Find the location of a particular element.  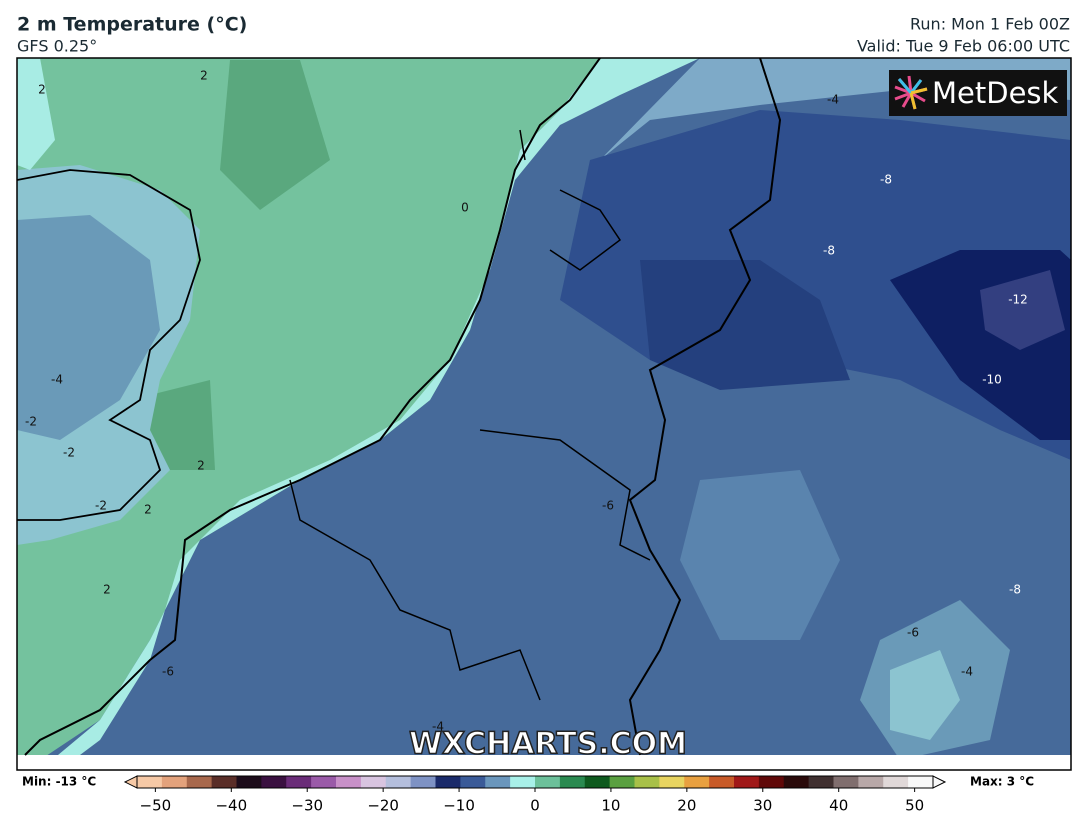

logo-text: MetDesk is located at coordinates (995, 93).